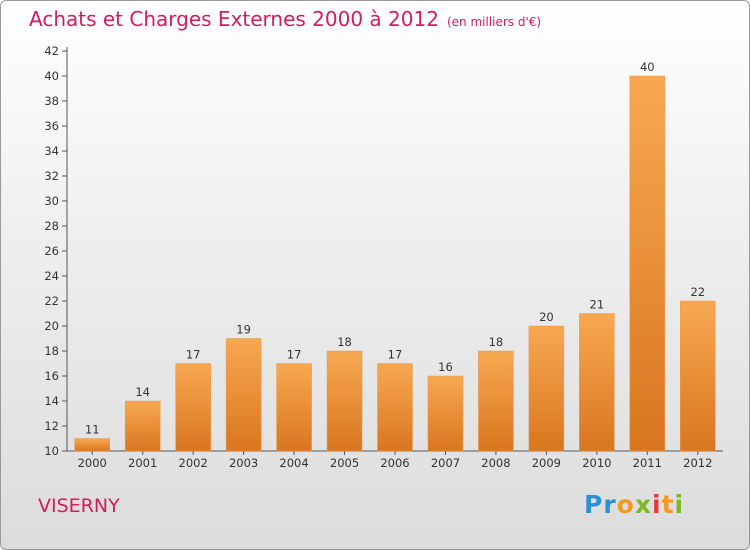 This screenshot has width=750, height=550. I want to click on bar-2000, so click(92, 445).